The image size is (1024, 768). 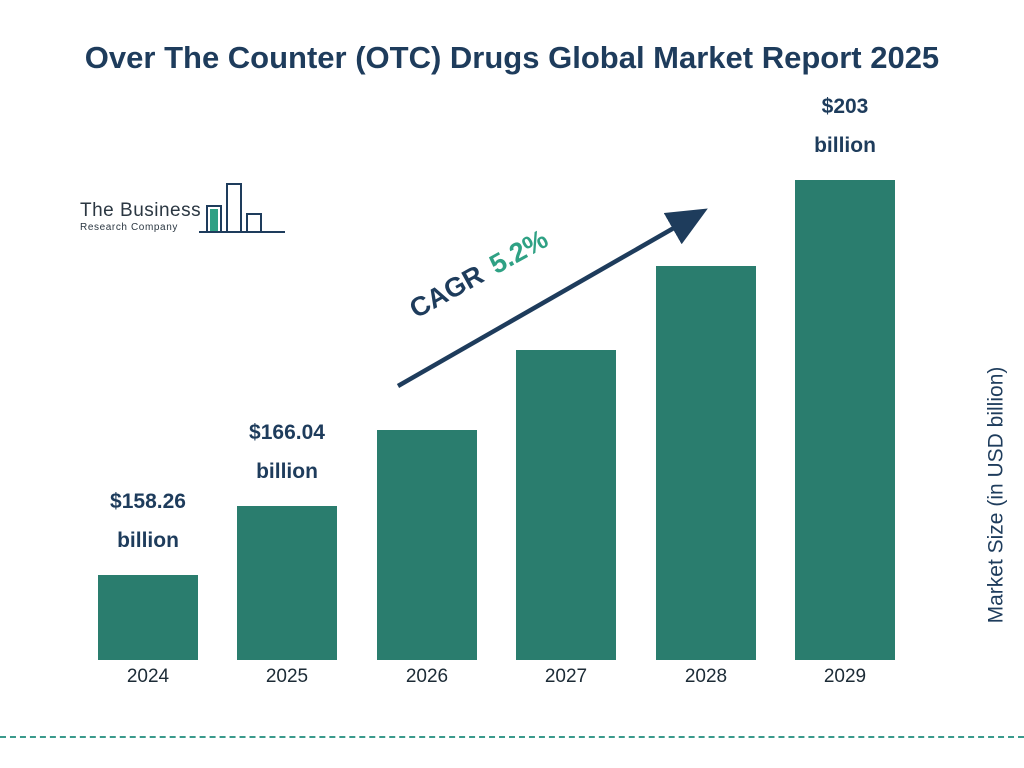 I want to click on x-tick-2029: 2029, so click(x=845, y=676).